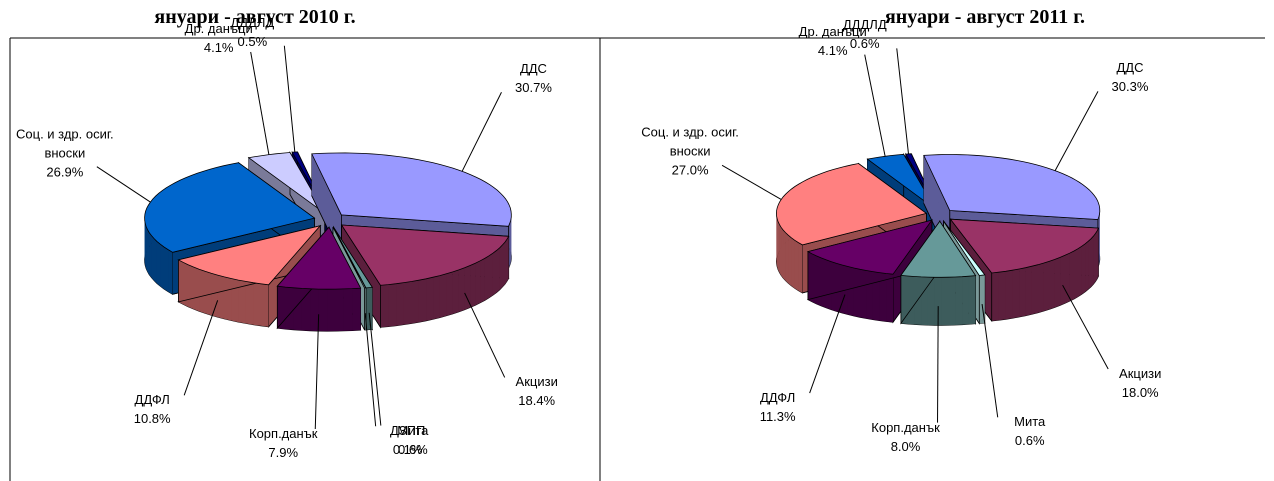 The image size is (1274, 481). I want to click on value-label: 7.9%, so click(283, 452).